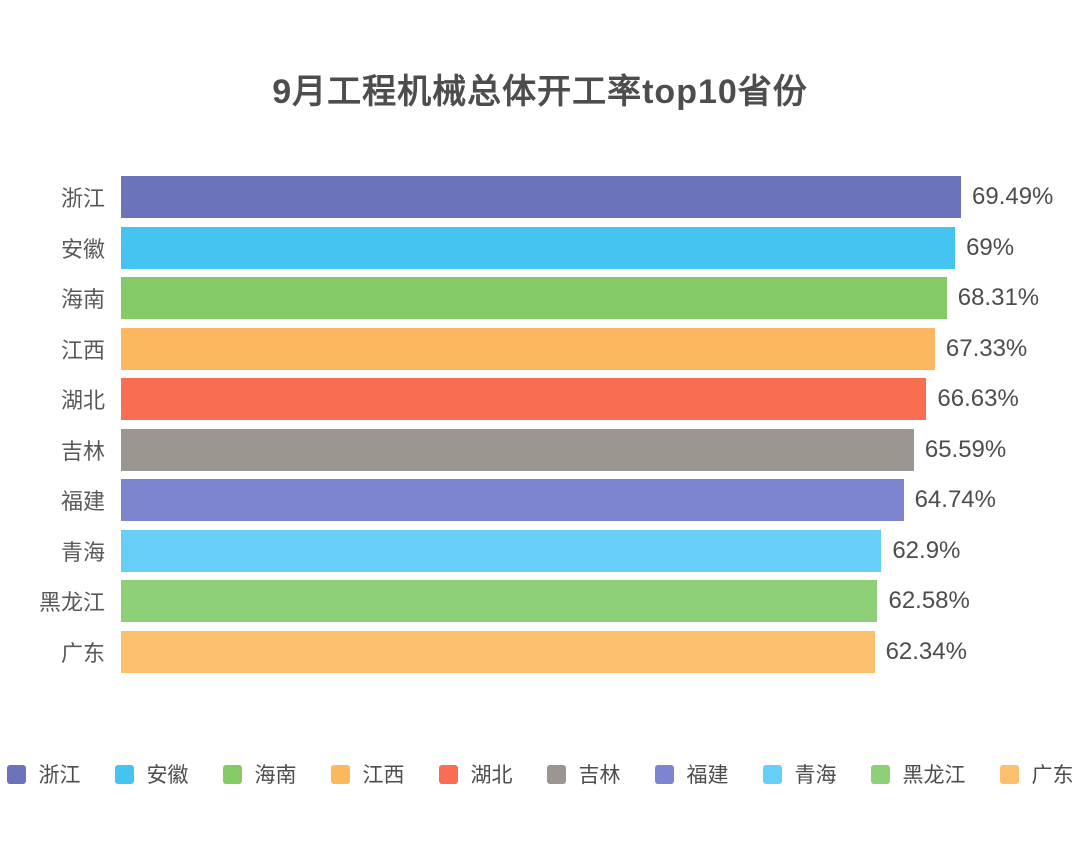  I want to click on bar-track: 65.59%, so click(563, 449).